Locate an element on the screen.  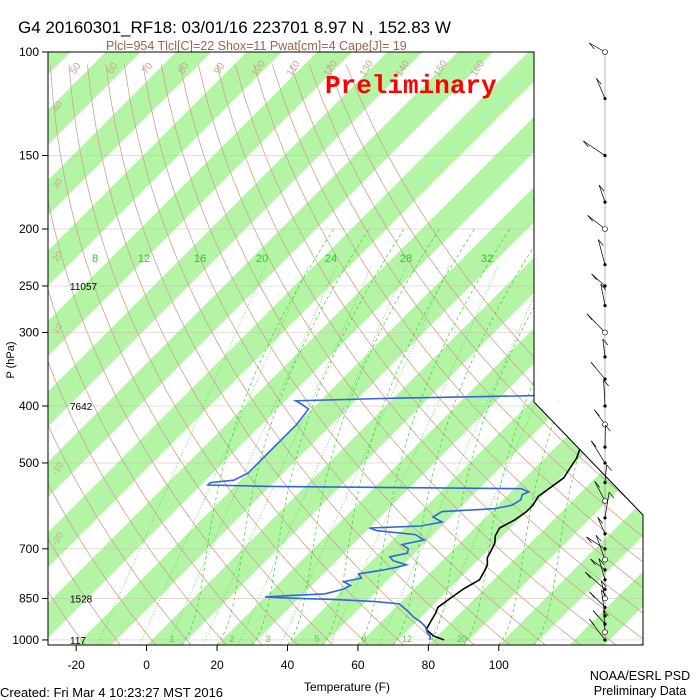
height-label: 117 is located at coordinates (78, 641).